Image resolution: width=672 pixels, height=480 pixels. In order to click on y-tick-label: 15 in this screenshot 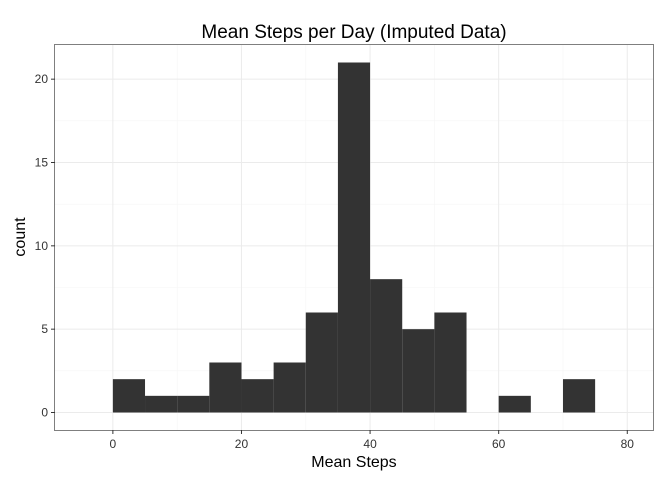, I will do `click(42, 163)`.